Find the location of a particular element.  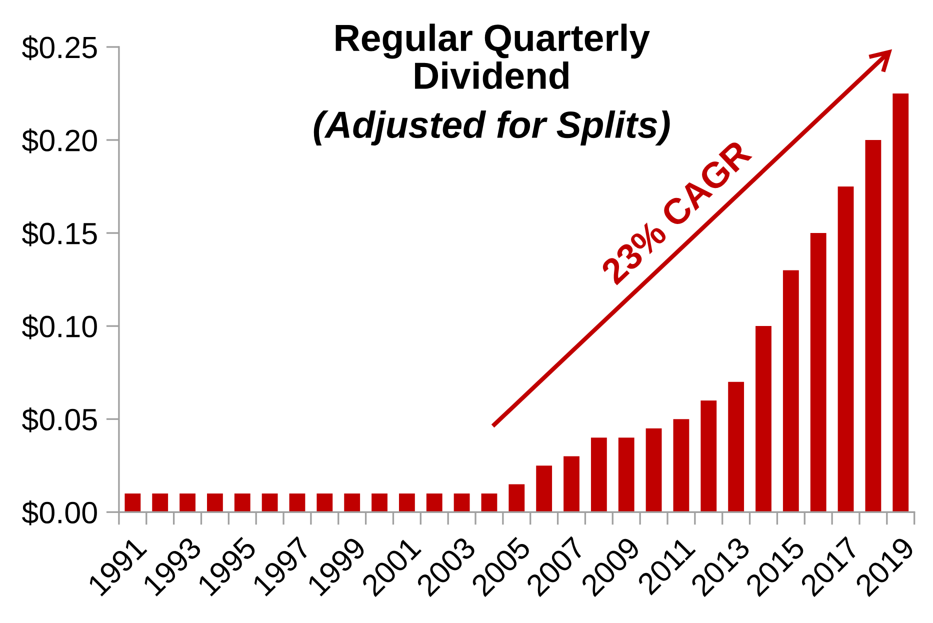

y-tick-label: $0.25 is located at coordinates (59, 47).